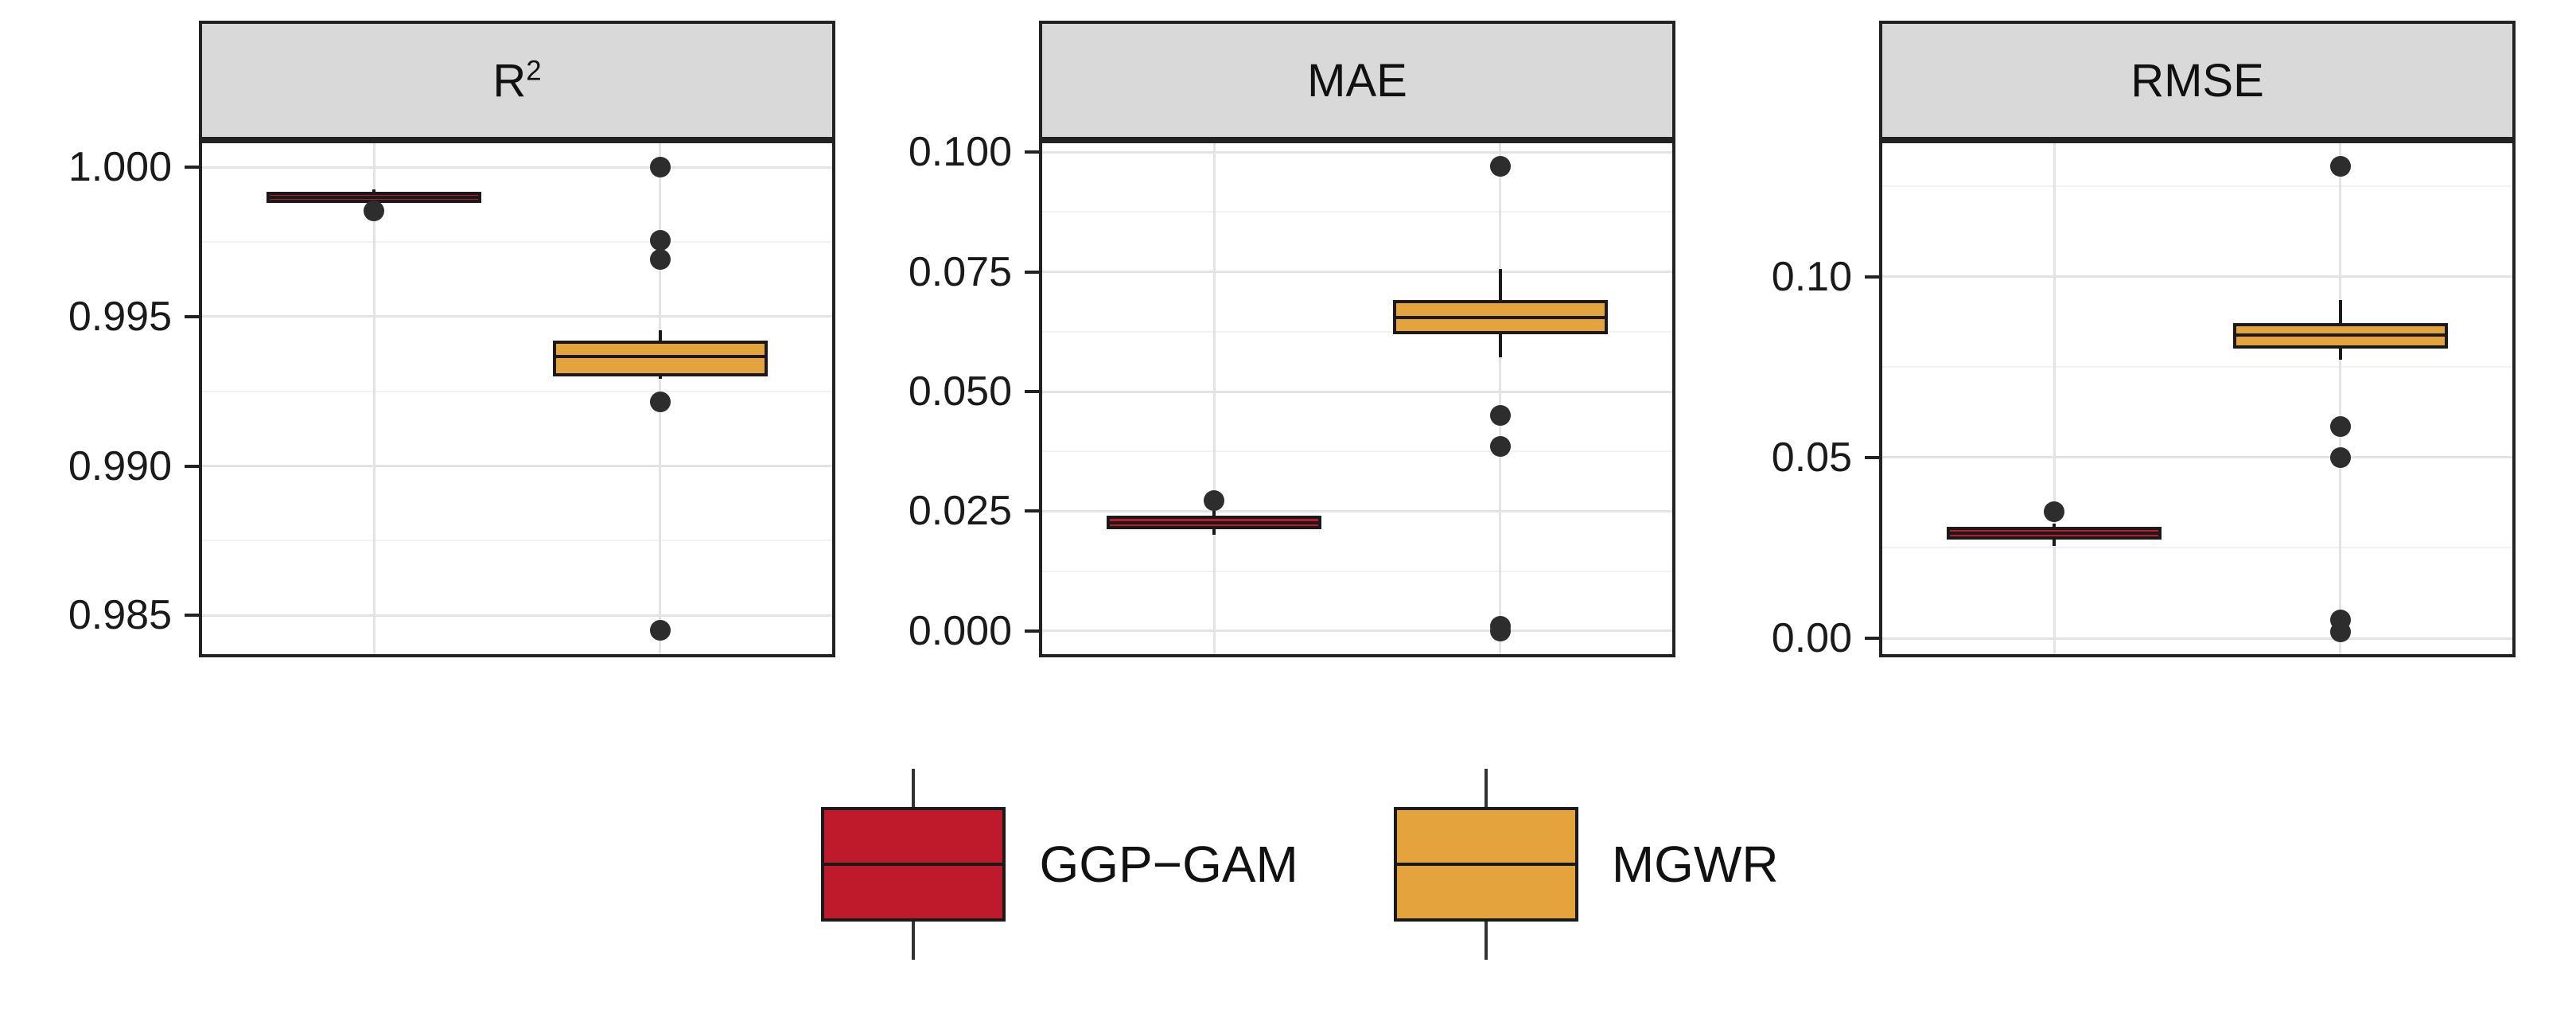  I want to click on y-axis-label: 0.990, so click(120, 466).